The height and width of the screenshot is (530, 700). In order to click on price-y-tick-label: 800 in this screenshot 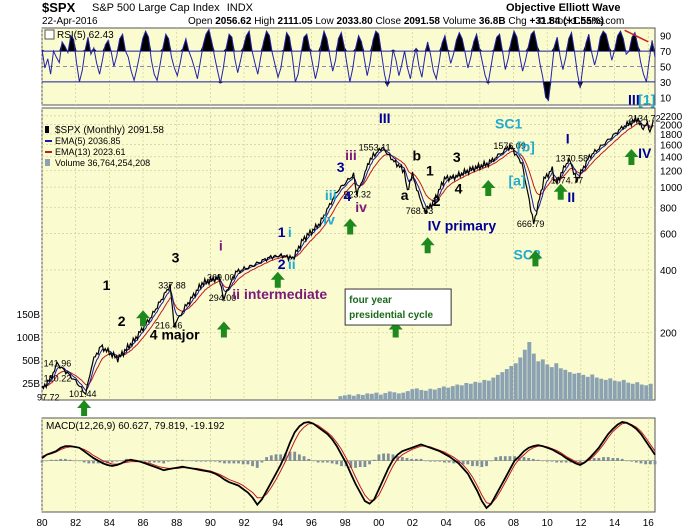, I will do `click(668, 208)`.